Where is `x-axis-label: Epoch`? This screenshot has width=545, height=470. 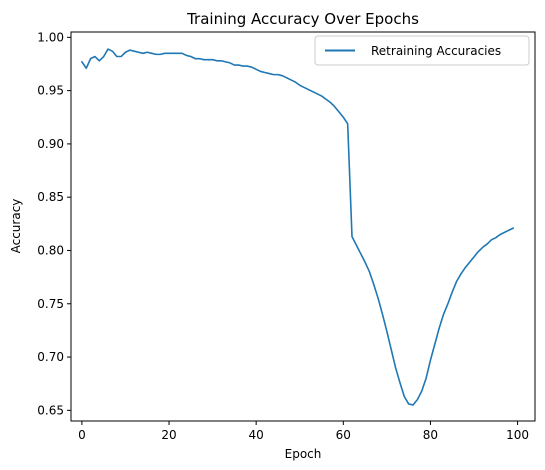 x-axis-label: Epoch is located at coordinates (303, 454).